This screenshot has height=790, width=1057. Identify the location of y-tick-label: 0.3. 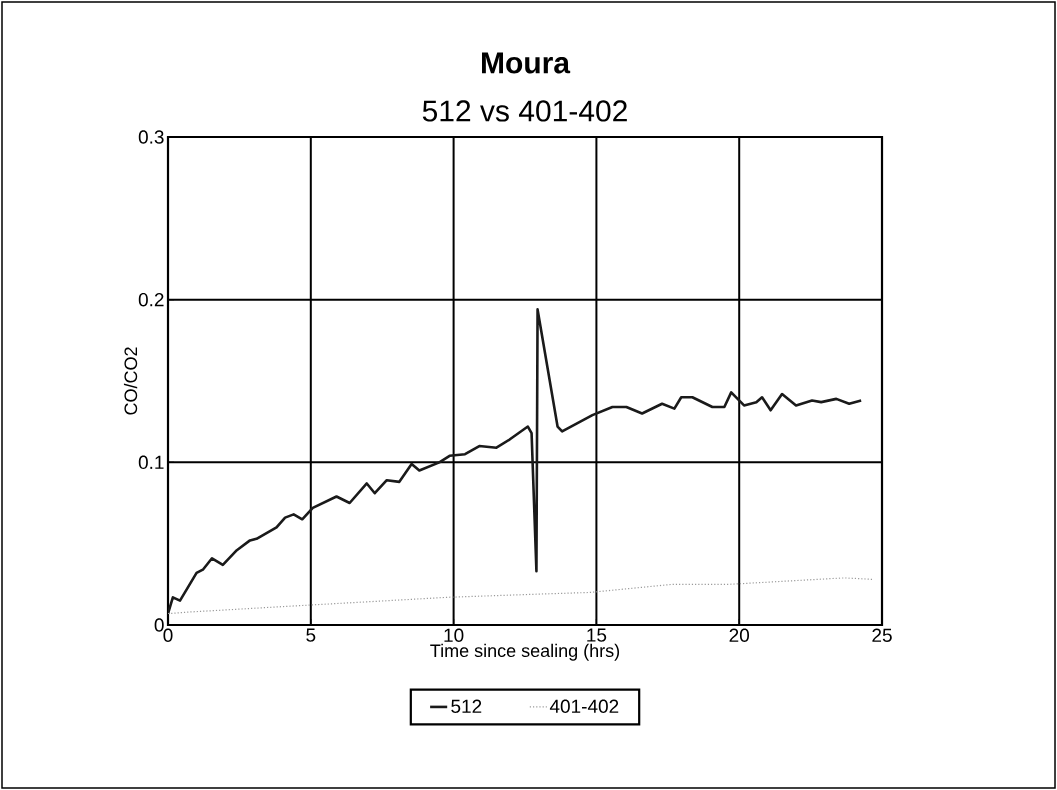
(151, 137).